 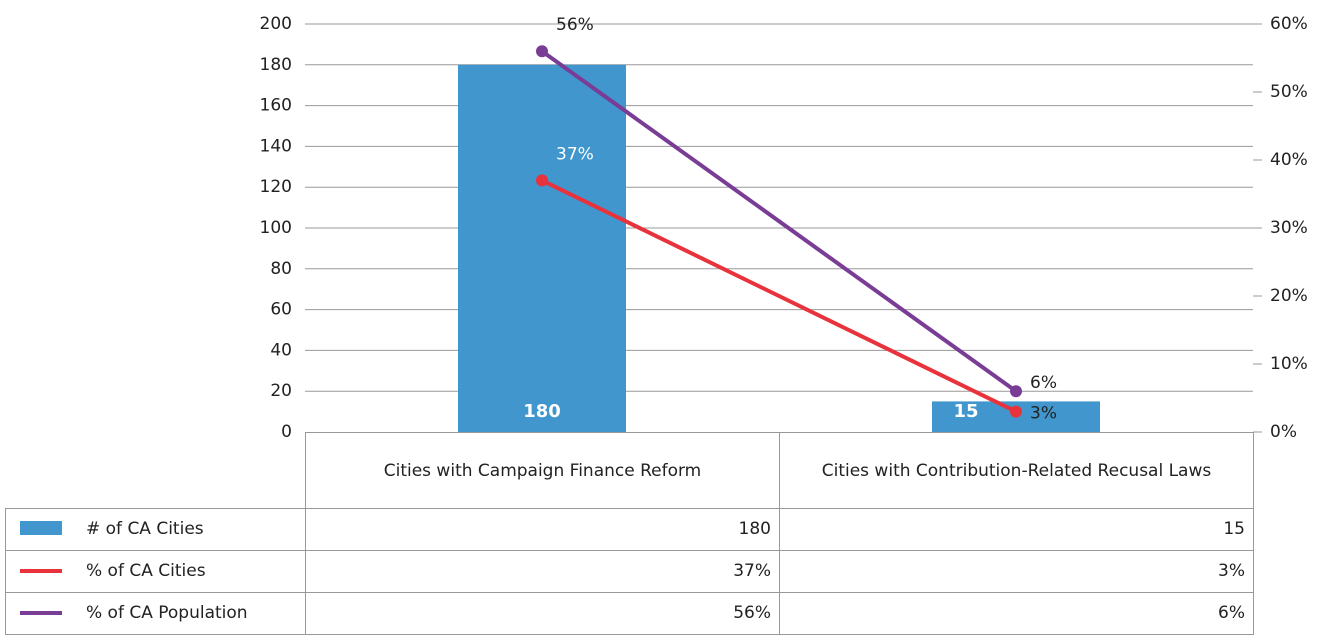 I want to click on y2-tick-label: 60%, so click(x=1289, y=24).